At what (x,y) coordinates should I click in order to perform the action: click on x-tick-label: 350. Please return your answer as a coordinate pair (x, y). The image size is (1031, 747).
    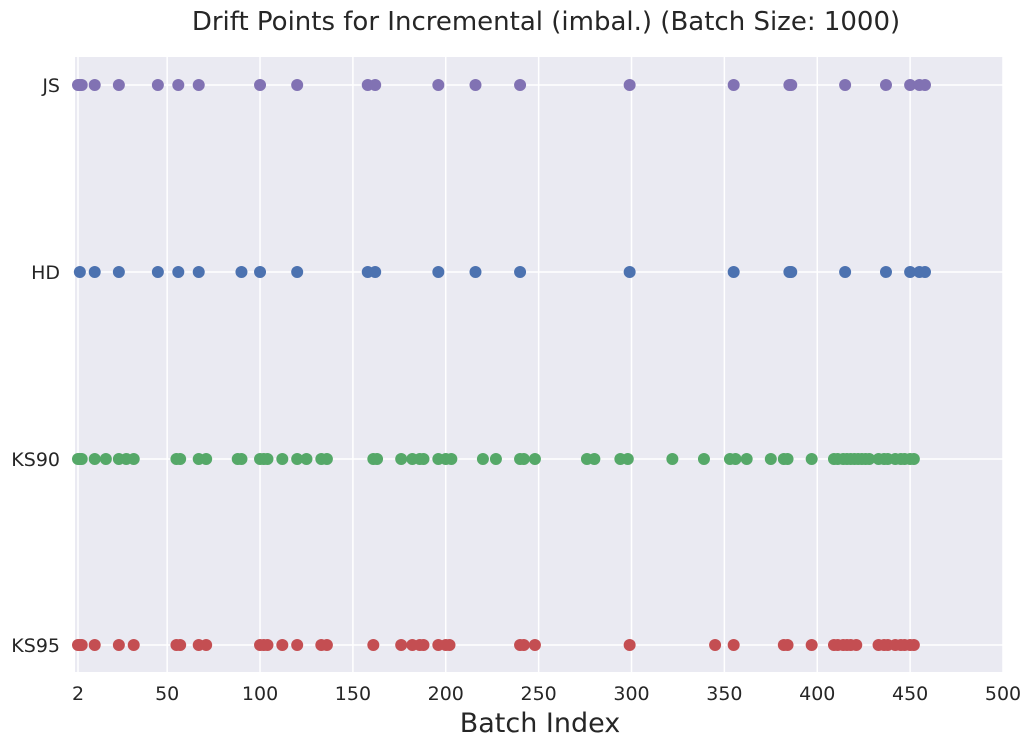
    Looking at the image, I should click on (724, 694).